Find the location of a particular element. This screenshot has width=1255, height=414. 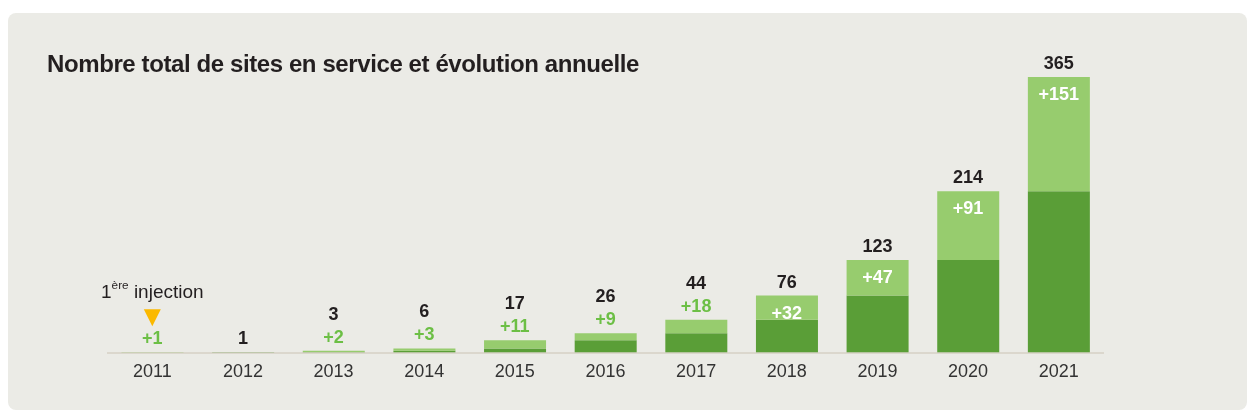

total-label: 3 is located at coordinates (333, 313).